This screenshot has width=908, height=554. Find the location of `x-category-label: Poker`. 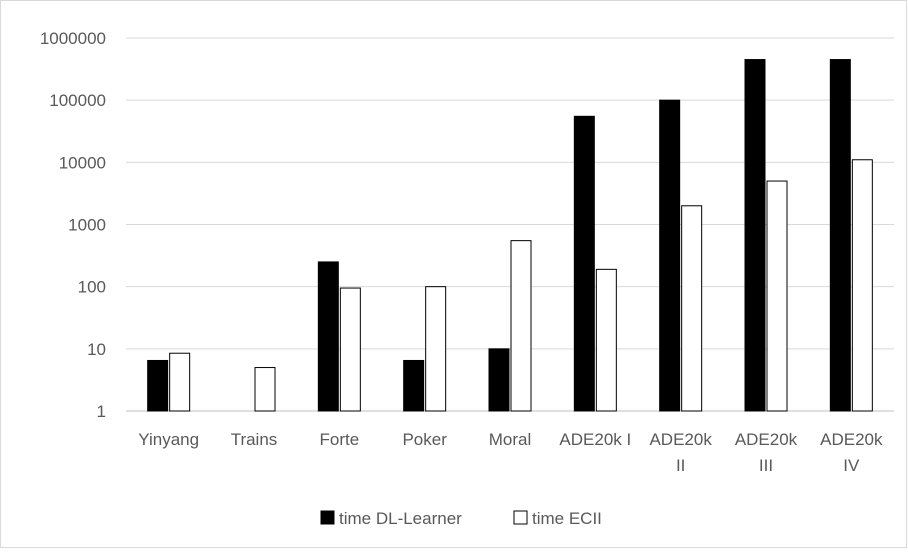

x-category-label: Poker is located at coordinates (424, 439).